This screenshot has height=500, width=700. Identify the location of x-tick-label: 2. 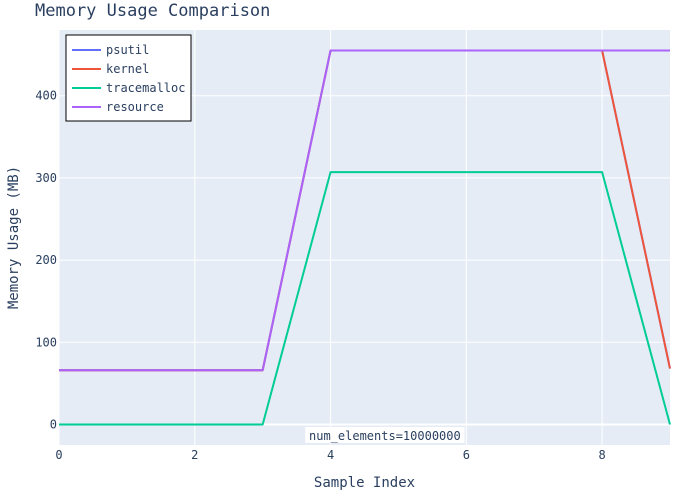
(194, 455).